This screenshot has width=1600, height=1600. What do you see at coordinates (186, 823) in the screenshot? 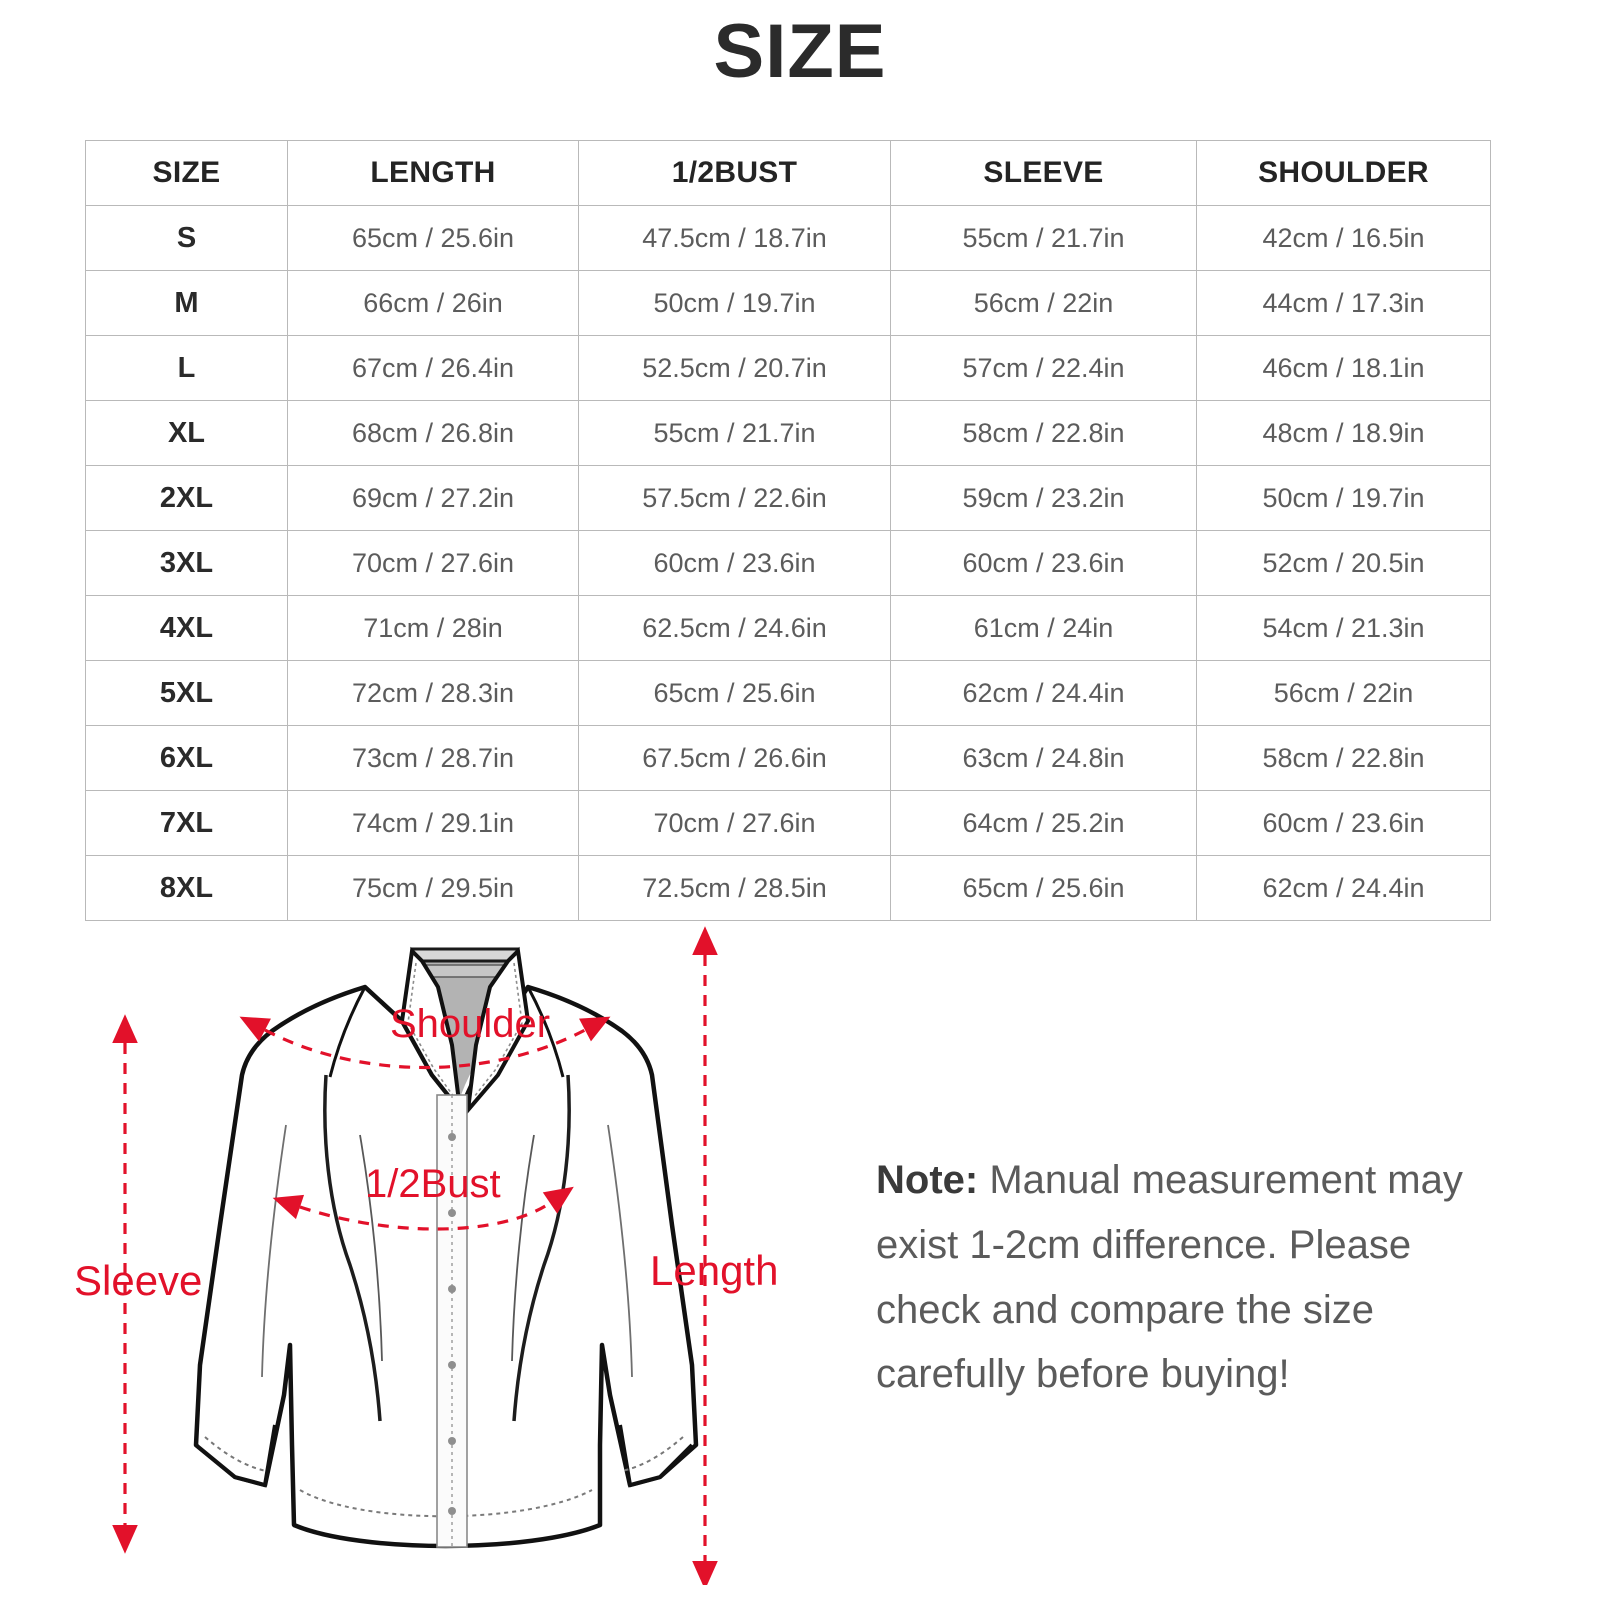
I see `cell-size: 7XL` at bounding box center [186, 823].